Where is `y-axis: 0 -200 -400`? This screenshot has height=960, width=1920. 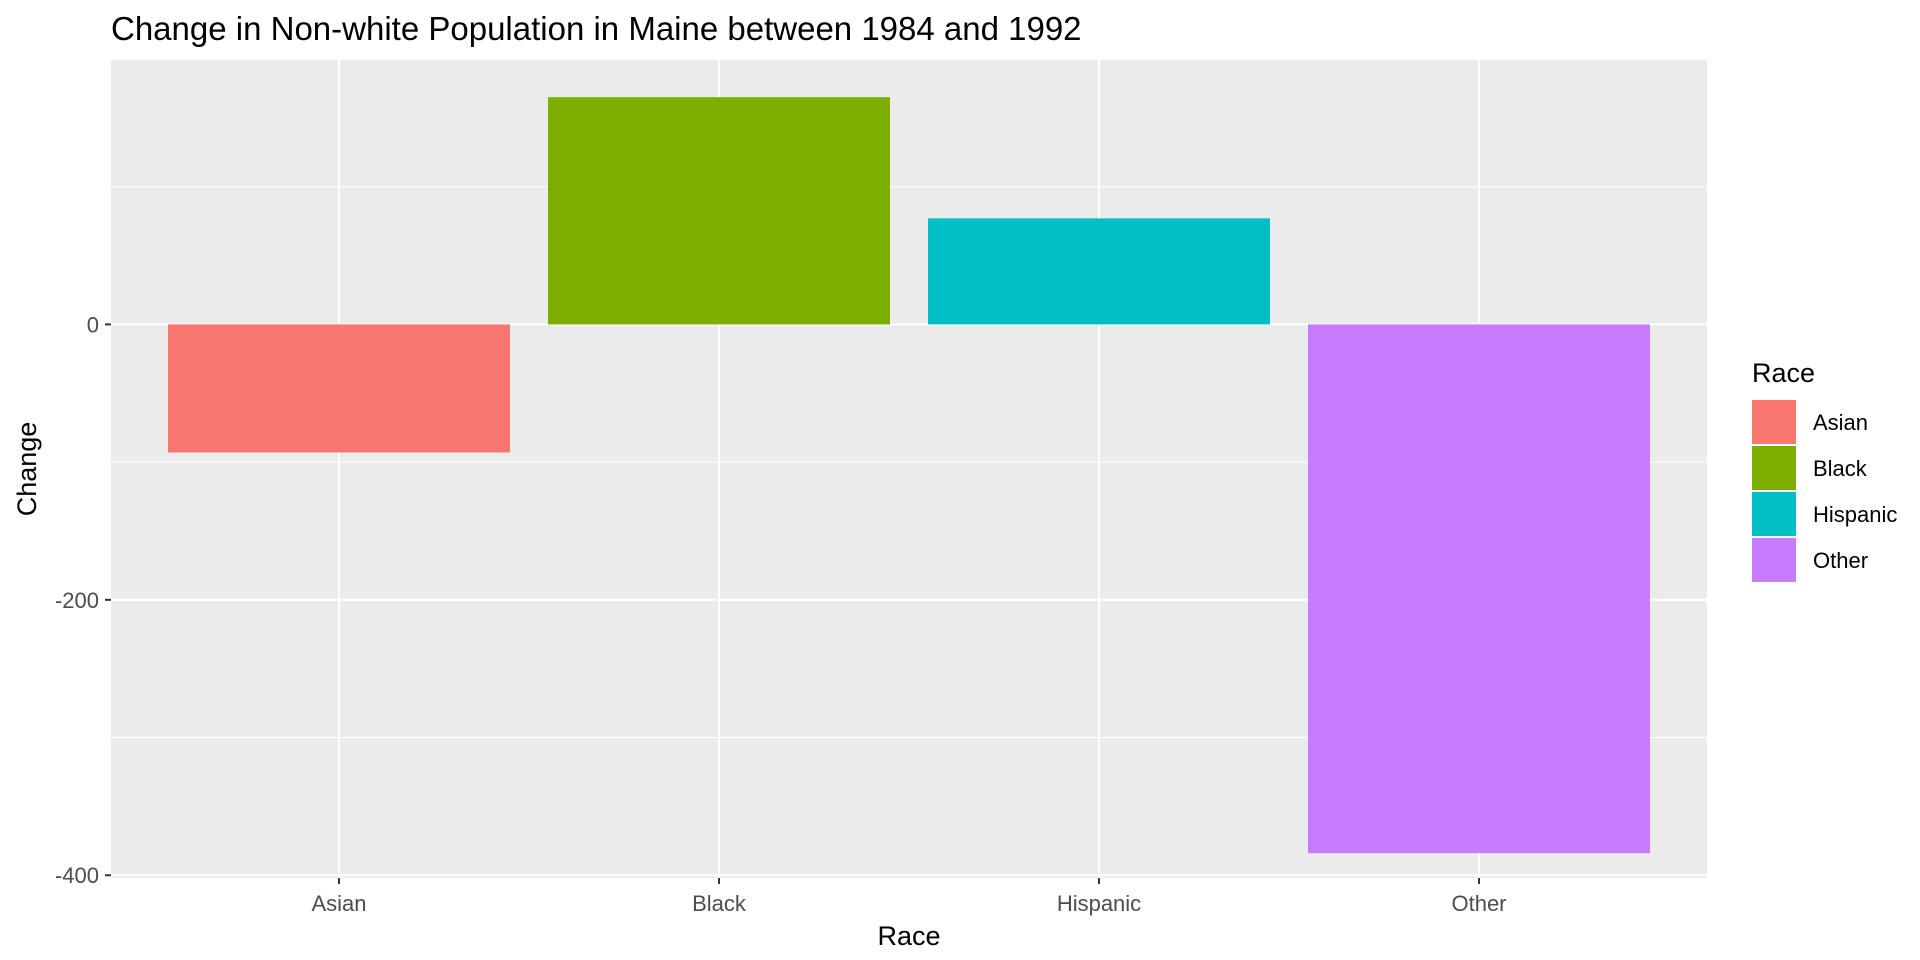 y-axis: 0 -200 -400 is located at coordinates (83, 600).